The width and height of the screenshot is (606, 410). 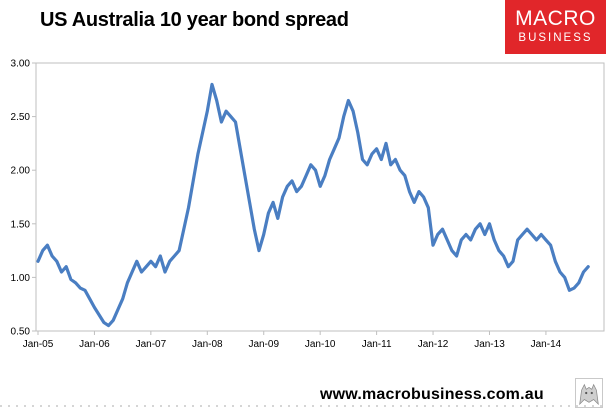 What do you see at coordinates (432, 394) in the screenshot?
I see `footer-url: www.macrobusiness.com.au` at bounding box center [432, 394].